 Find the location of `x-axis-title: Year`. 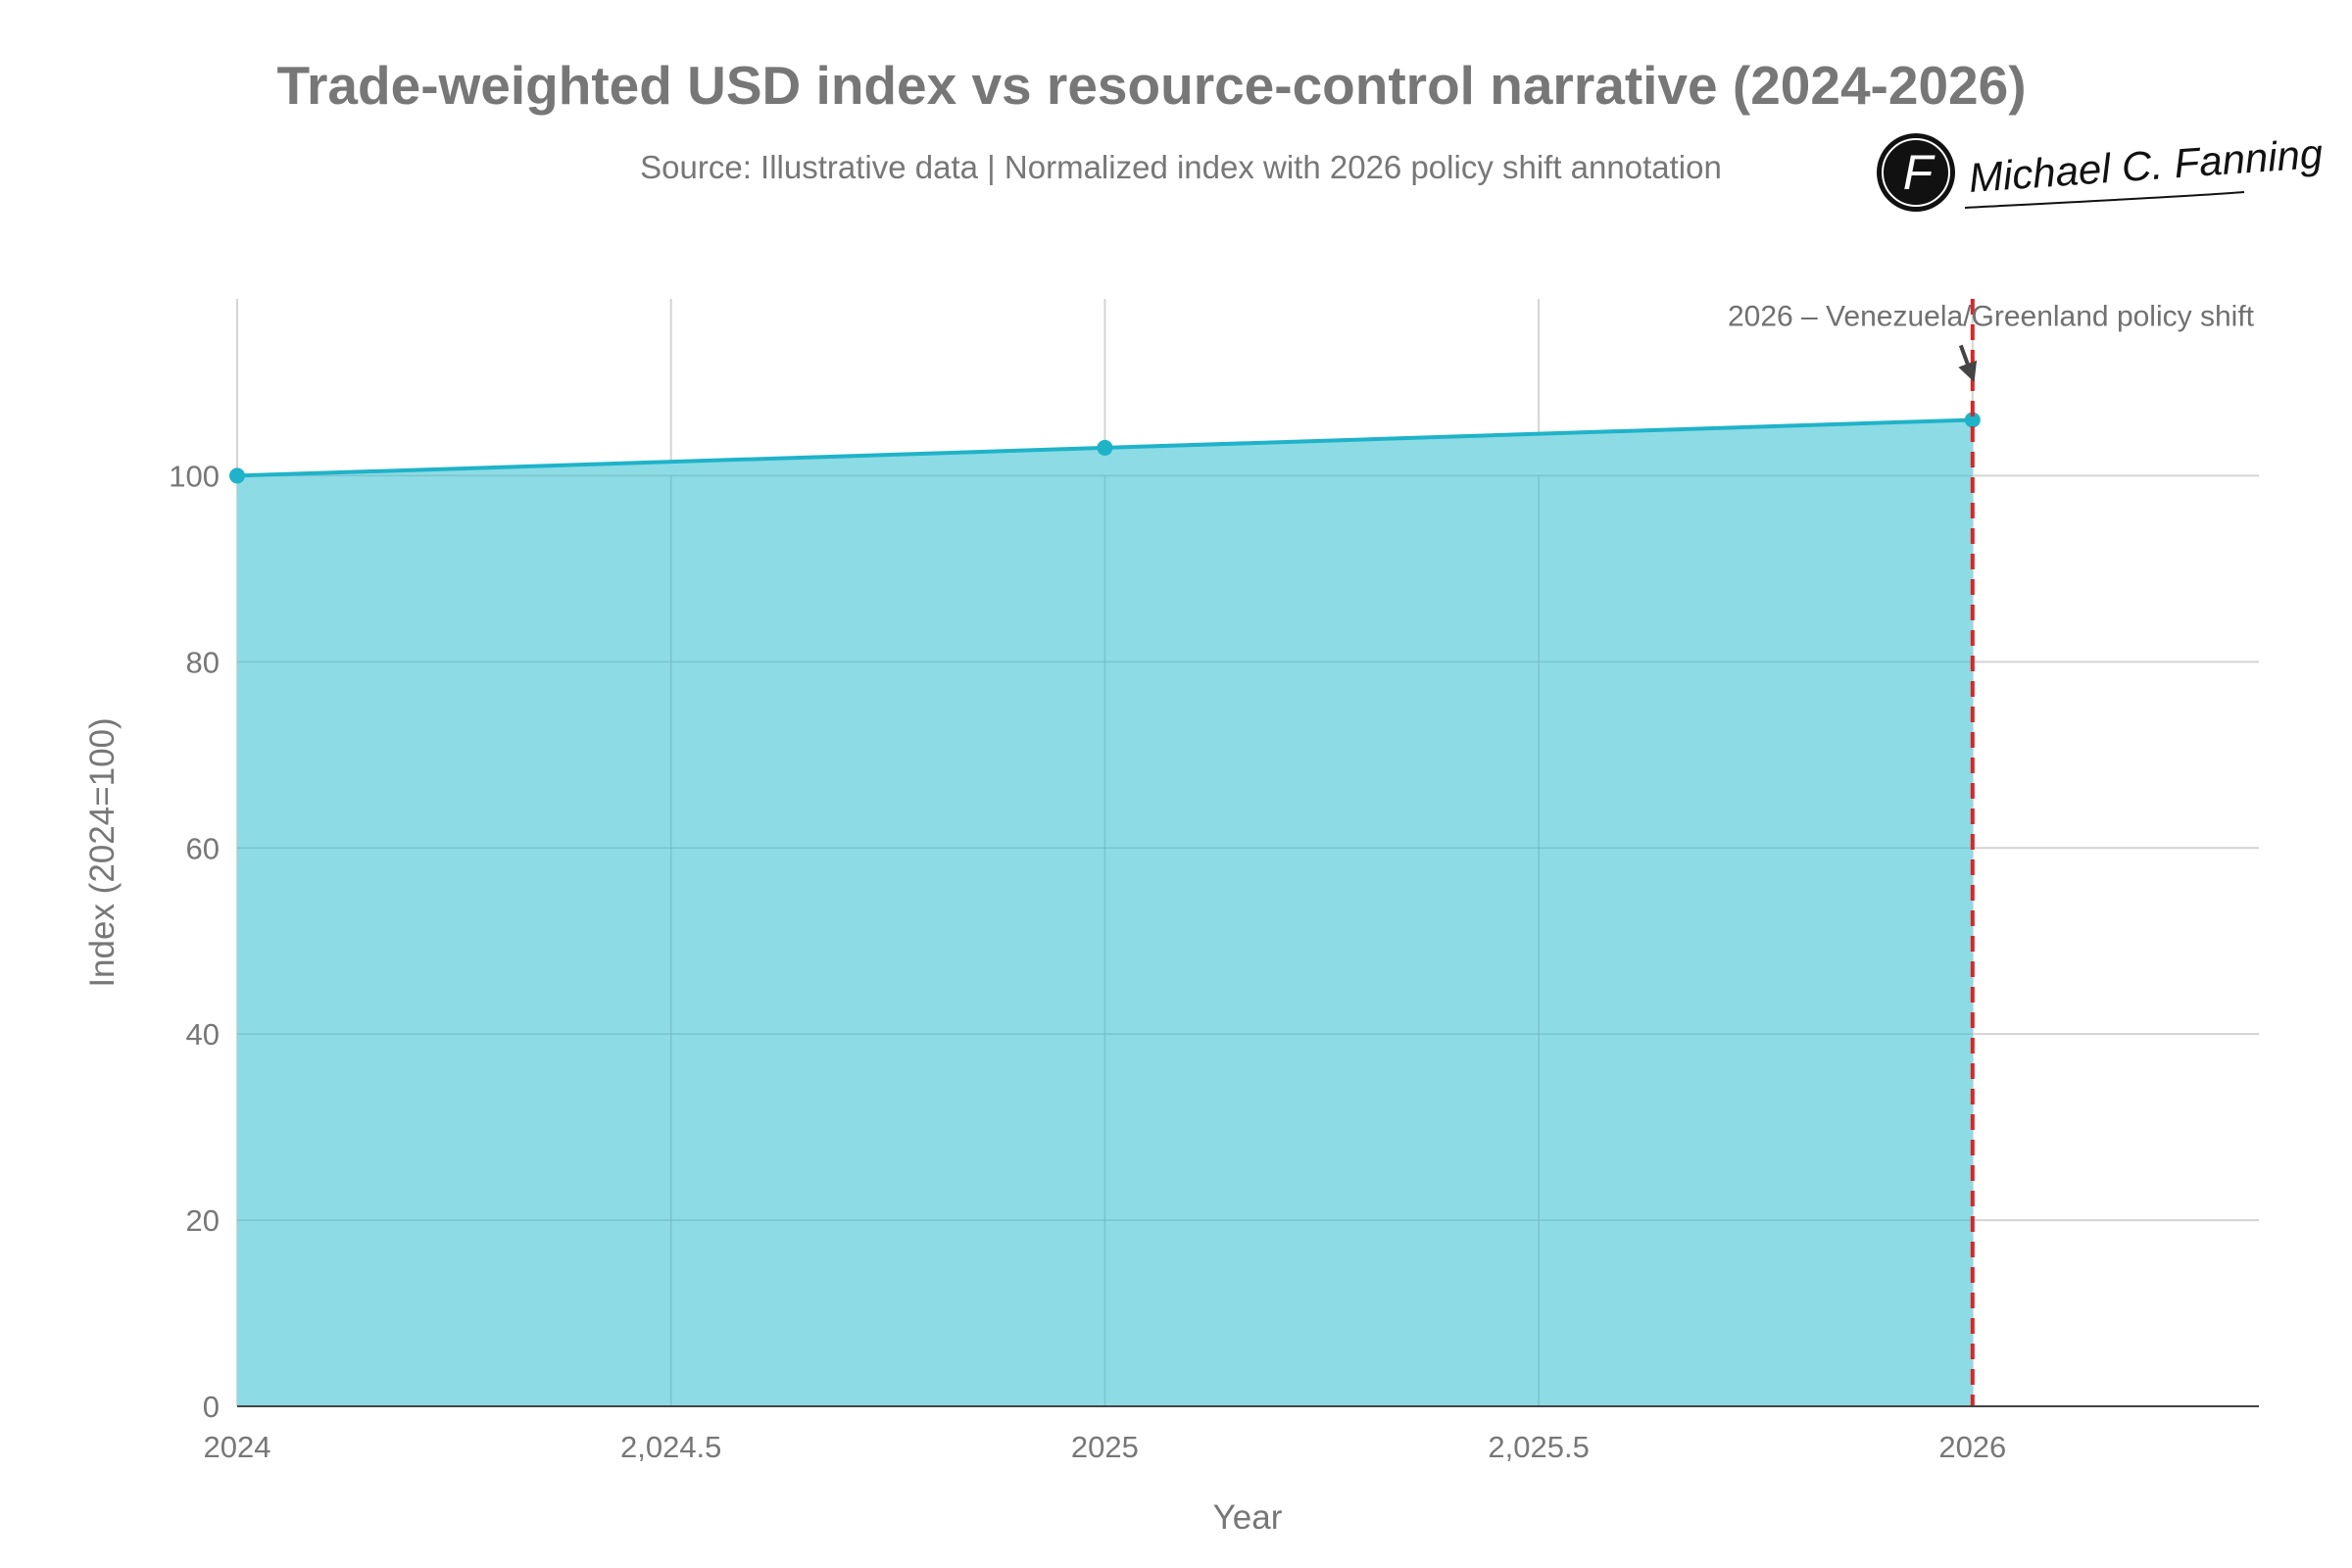

x-axis-title: Year is located at coordinates (1248, 1517).